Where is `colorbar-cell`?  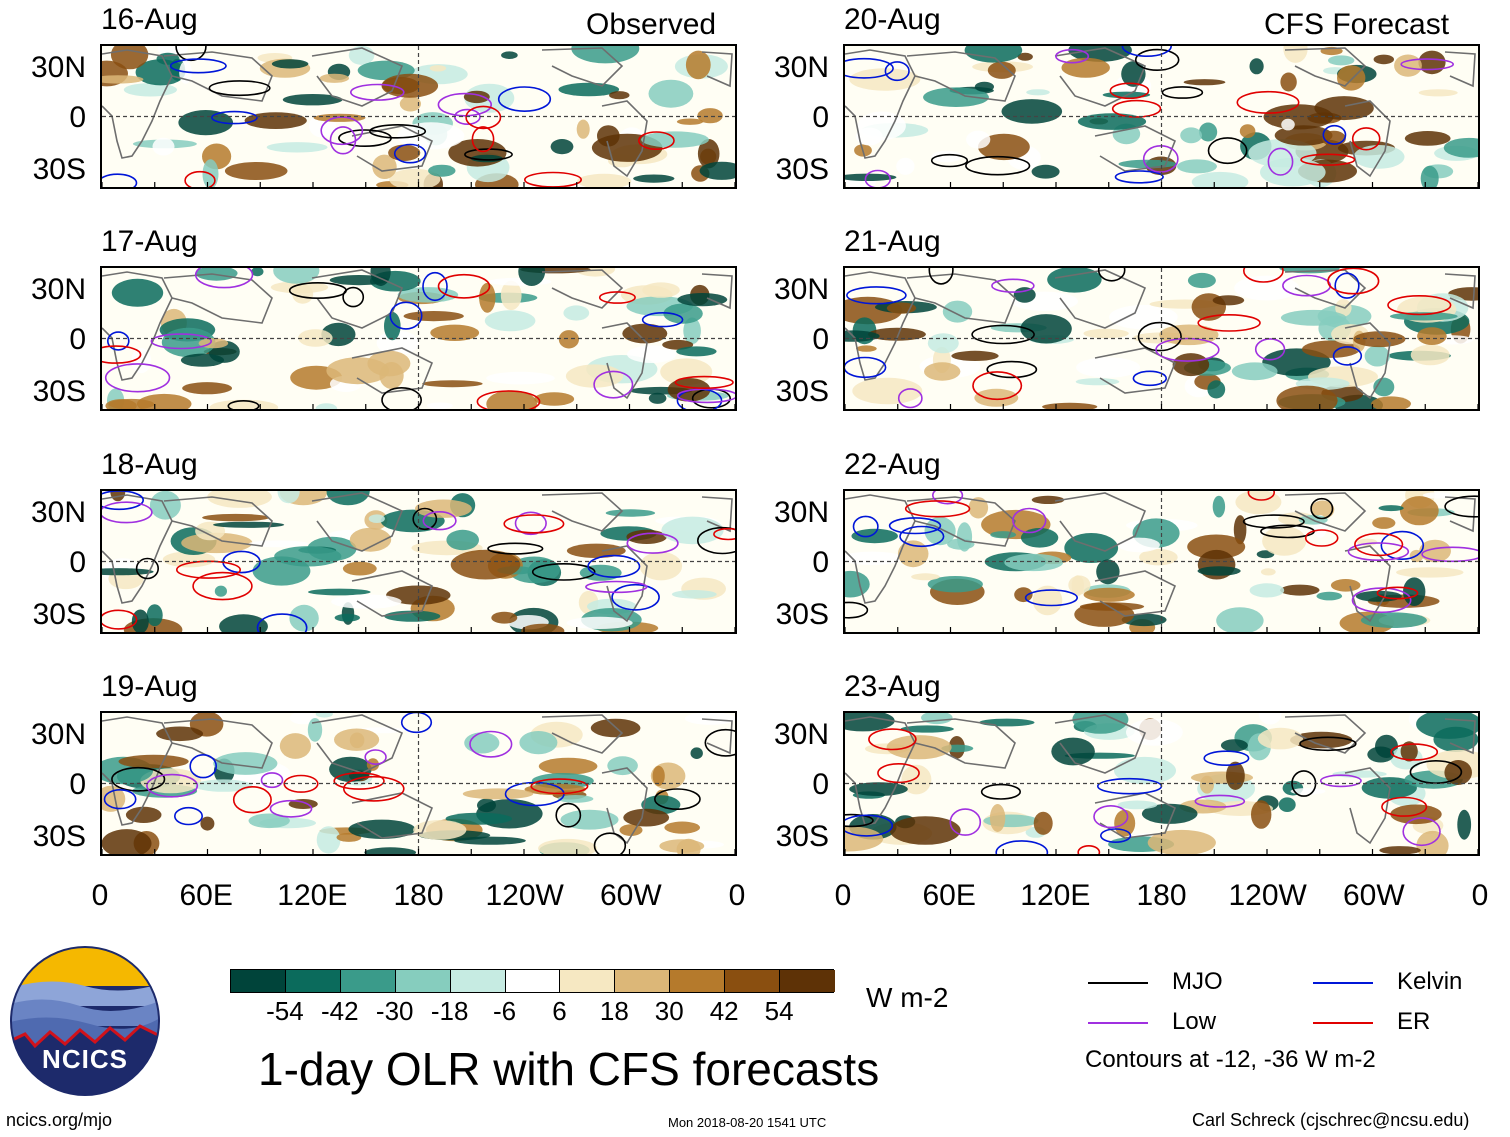
colorbar-cell is located at coordinates (533, 981).